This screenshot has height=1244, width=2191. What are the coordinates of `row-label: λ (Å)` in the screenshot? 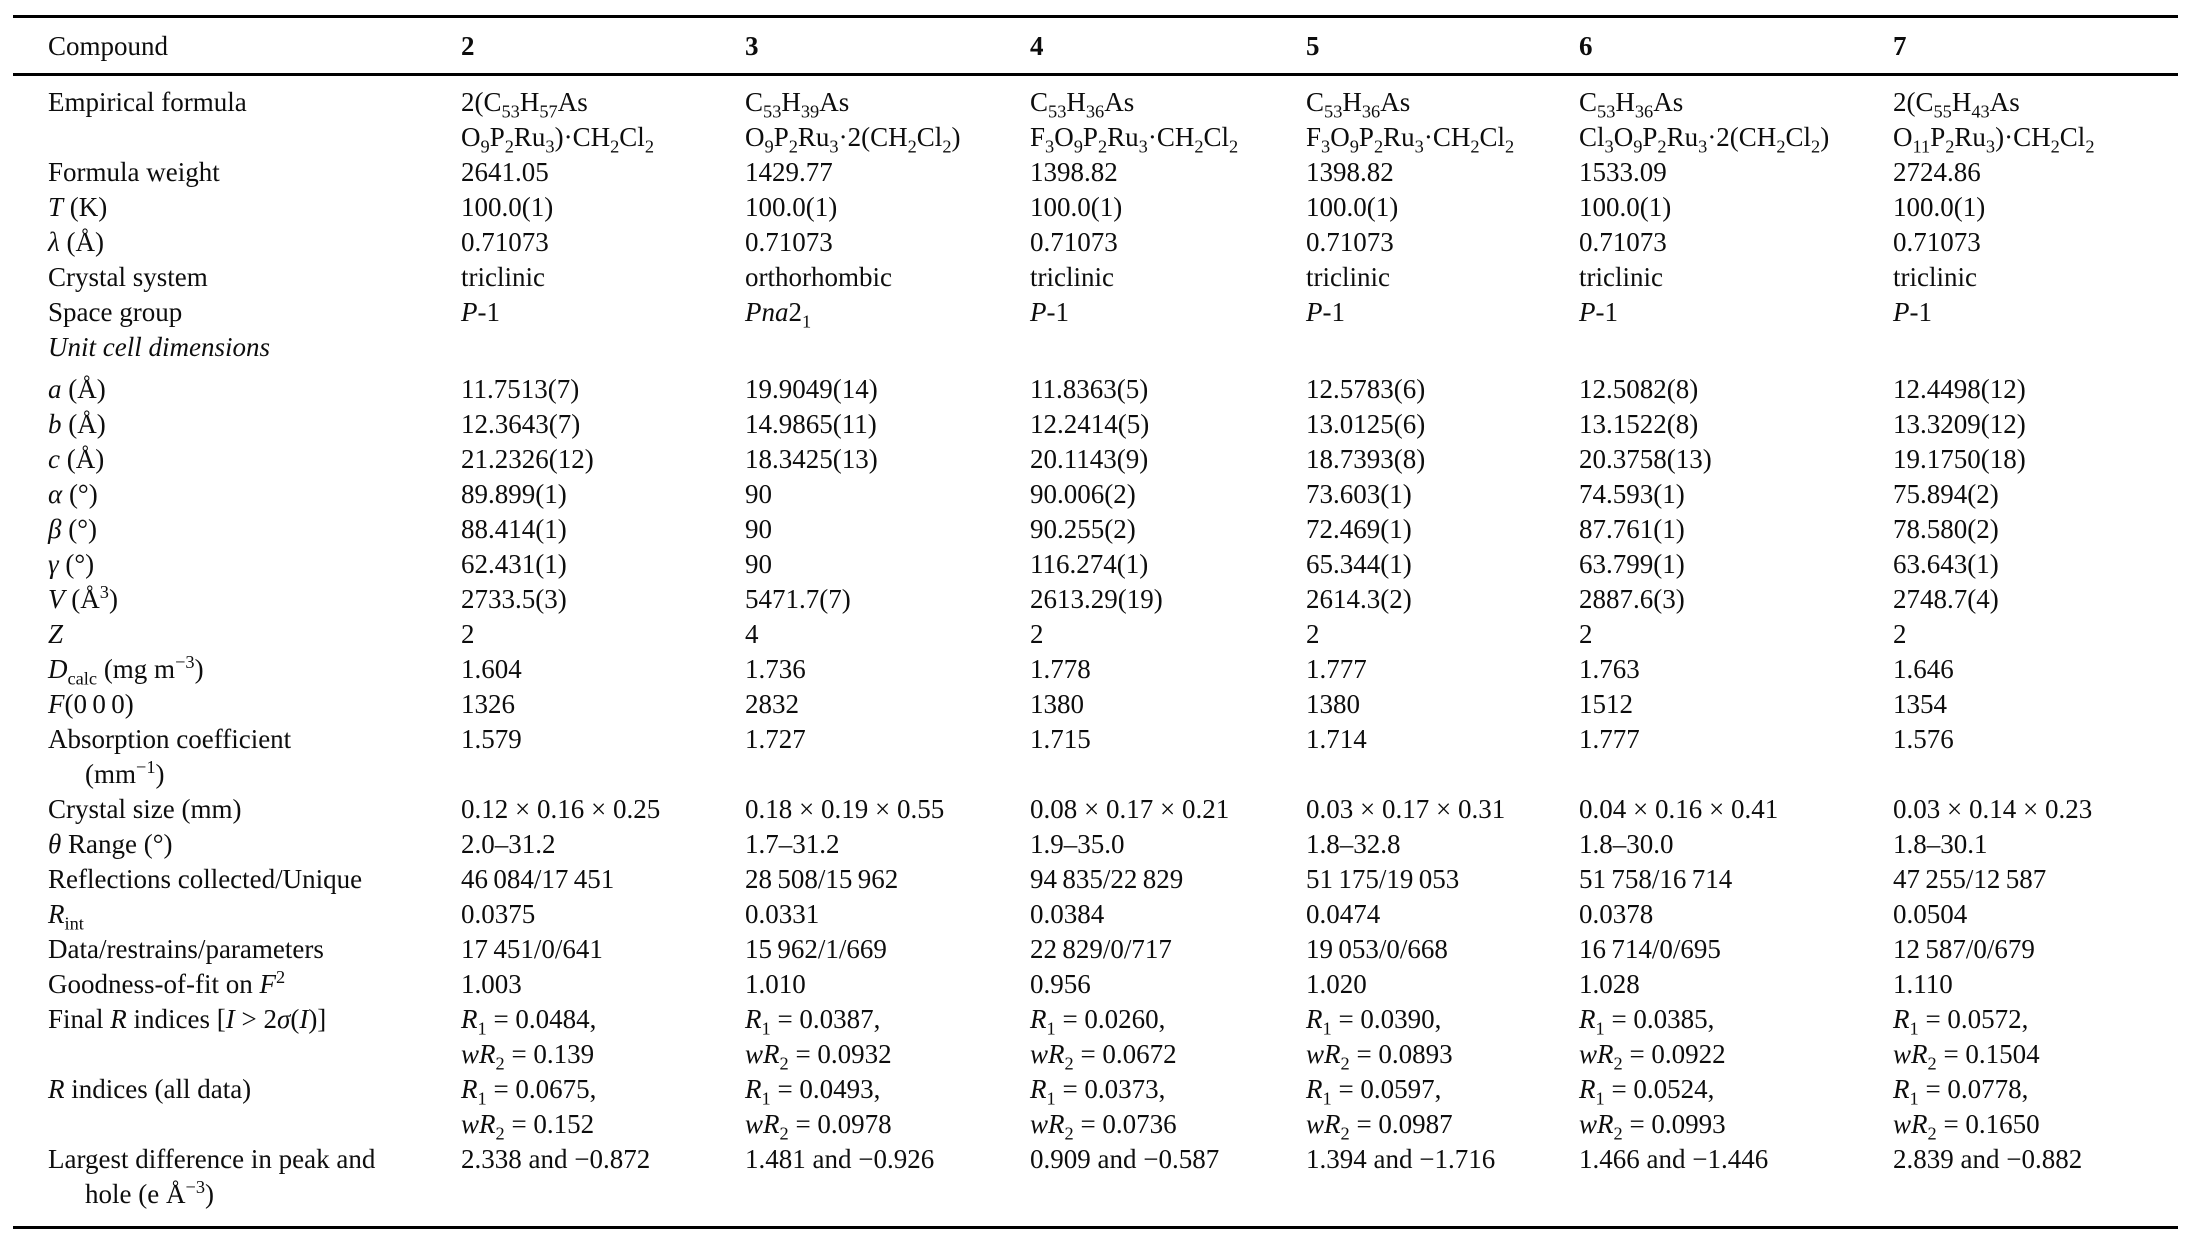 It's located at (76, 242).